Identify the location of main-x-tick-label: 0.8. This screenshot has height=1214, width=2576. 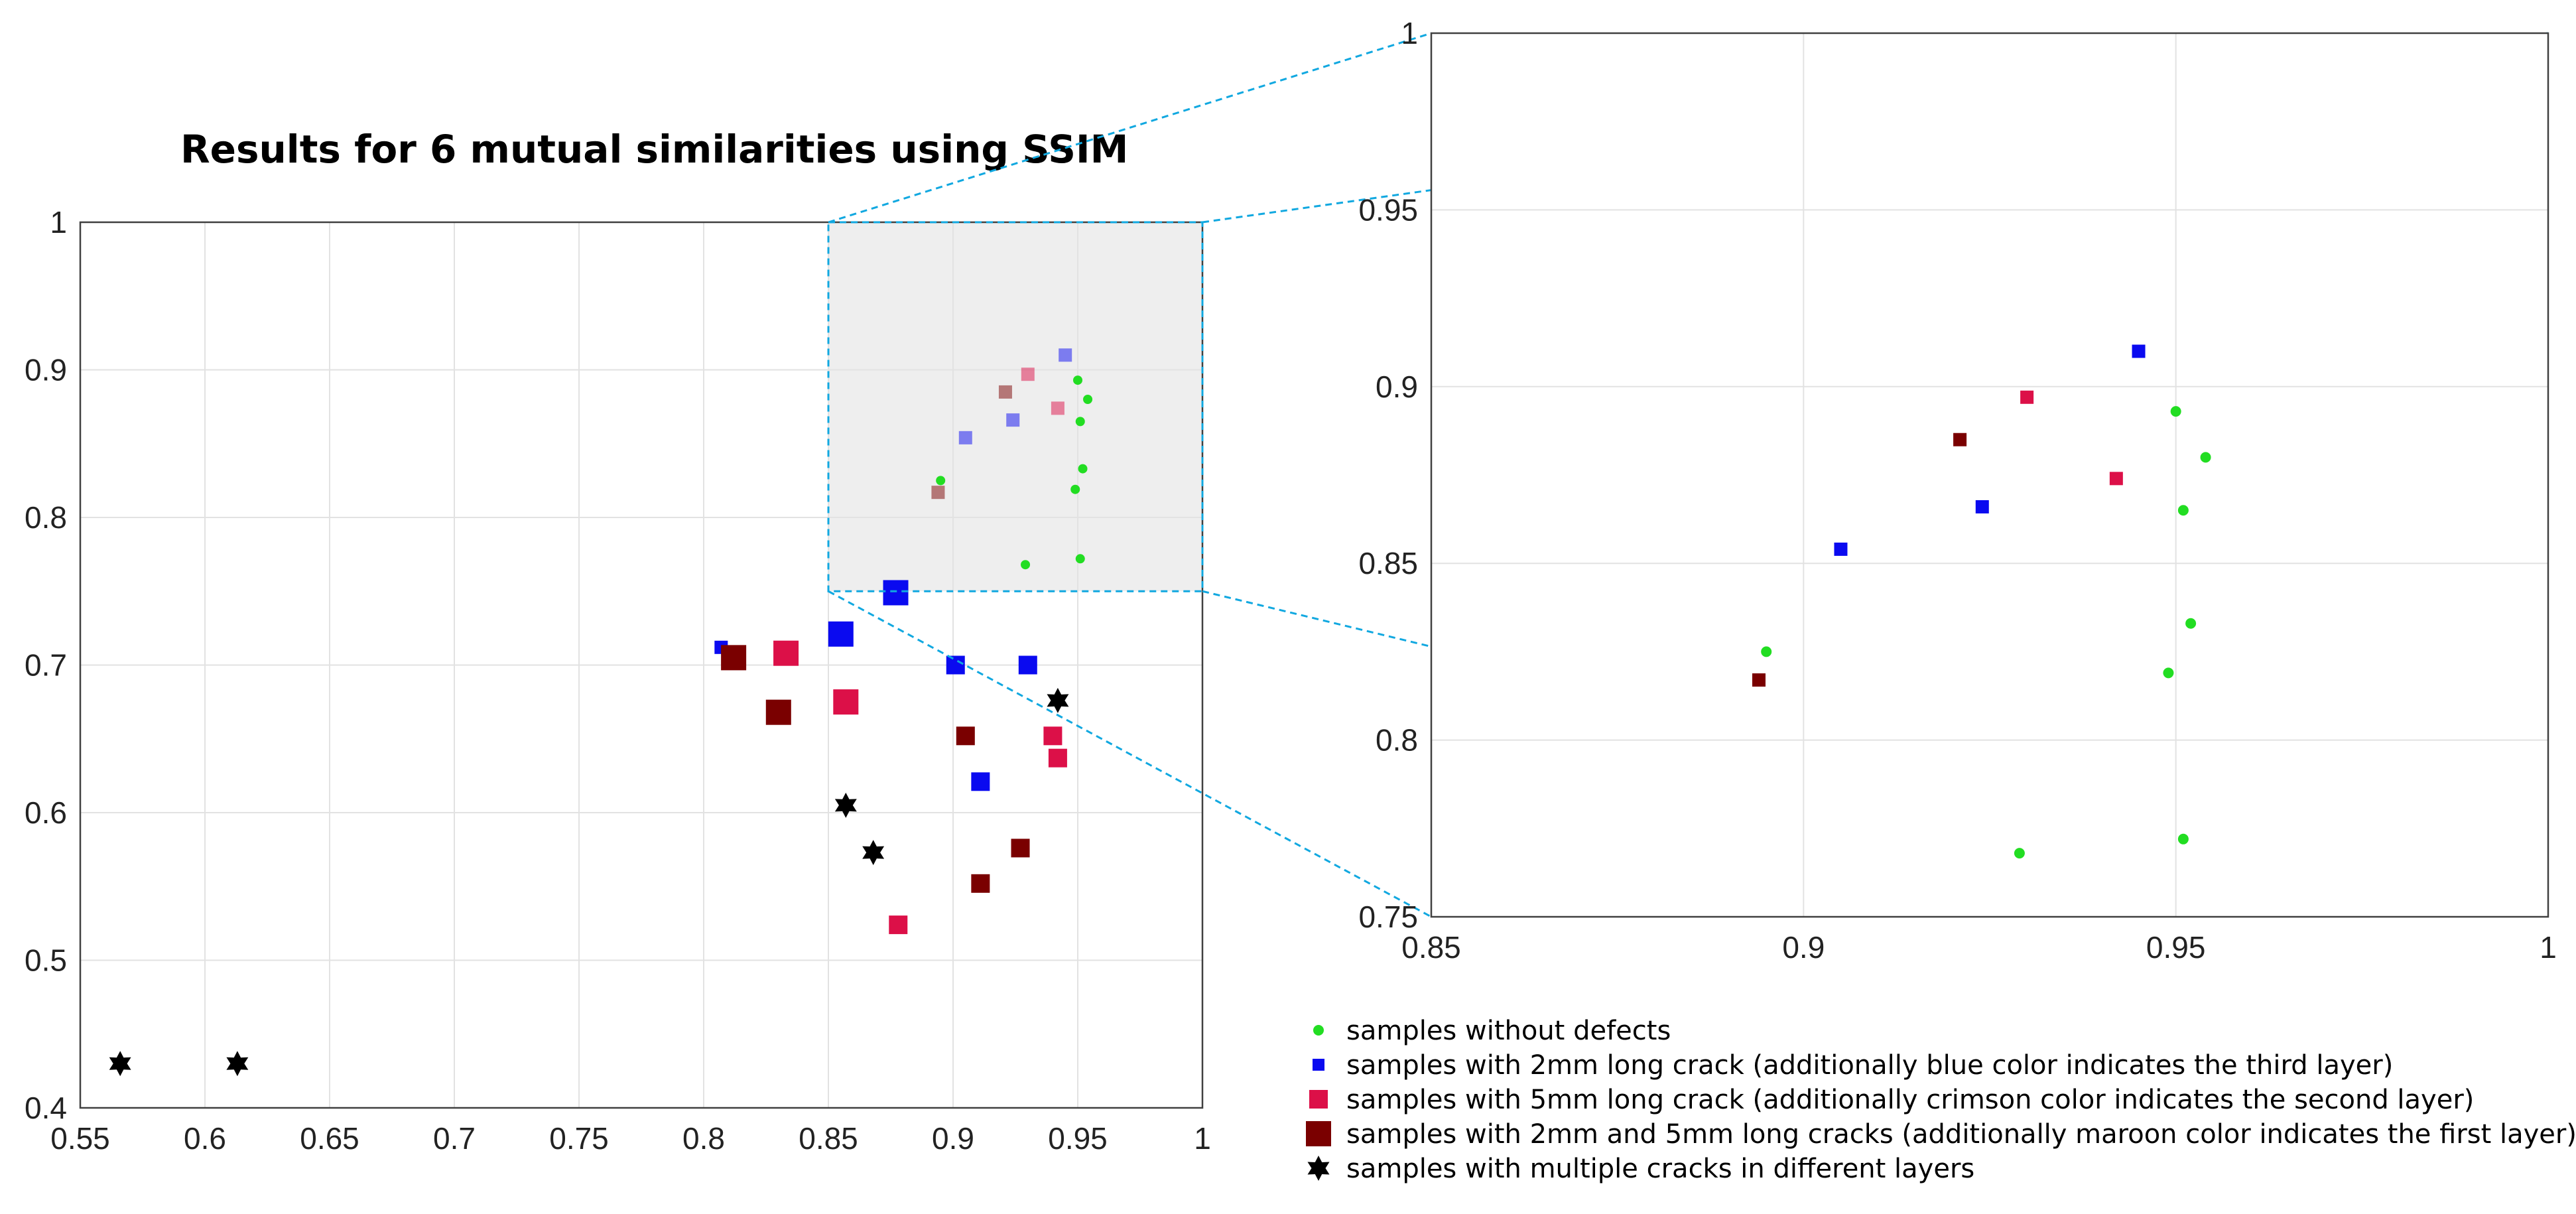
(704, 1138).